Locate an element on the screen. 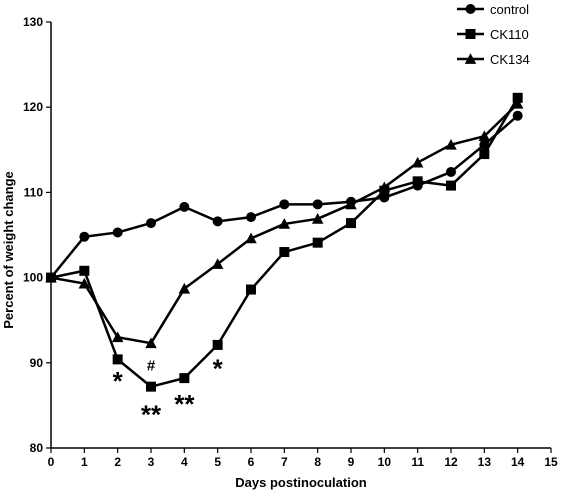  y-tick-label: 100 is located at coordinates (33, 278).